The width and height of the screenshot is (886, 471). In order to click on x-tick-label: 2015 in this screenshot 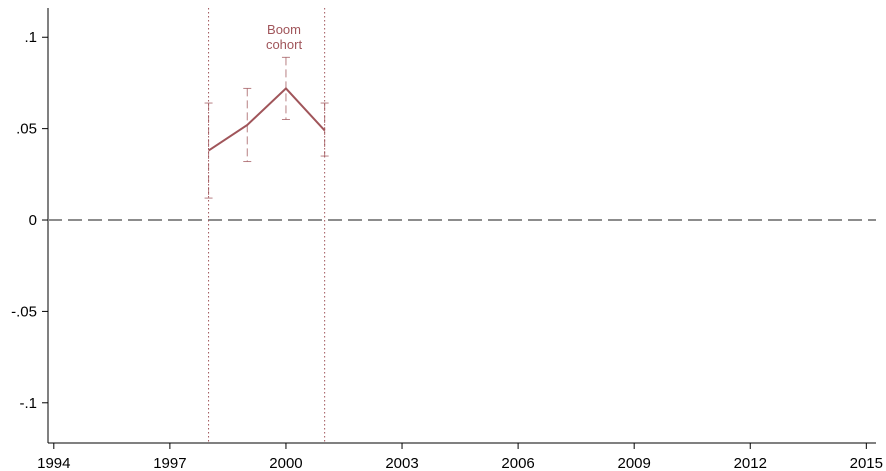, I will do `click(866, 463)`.